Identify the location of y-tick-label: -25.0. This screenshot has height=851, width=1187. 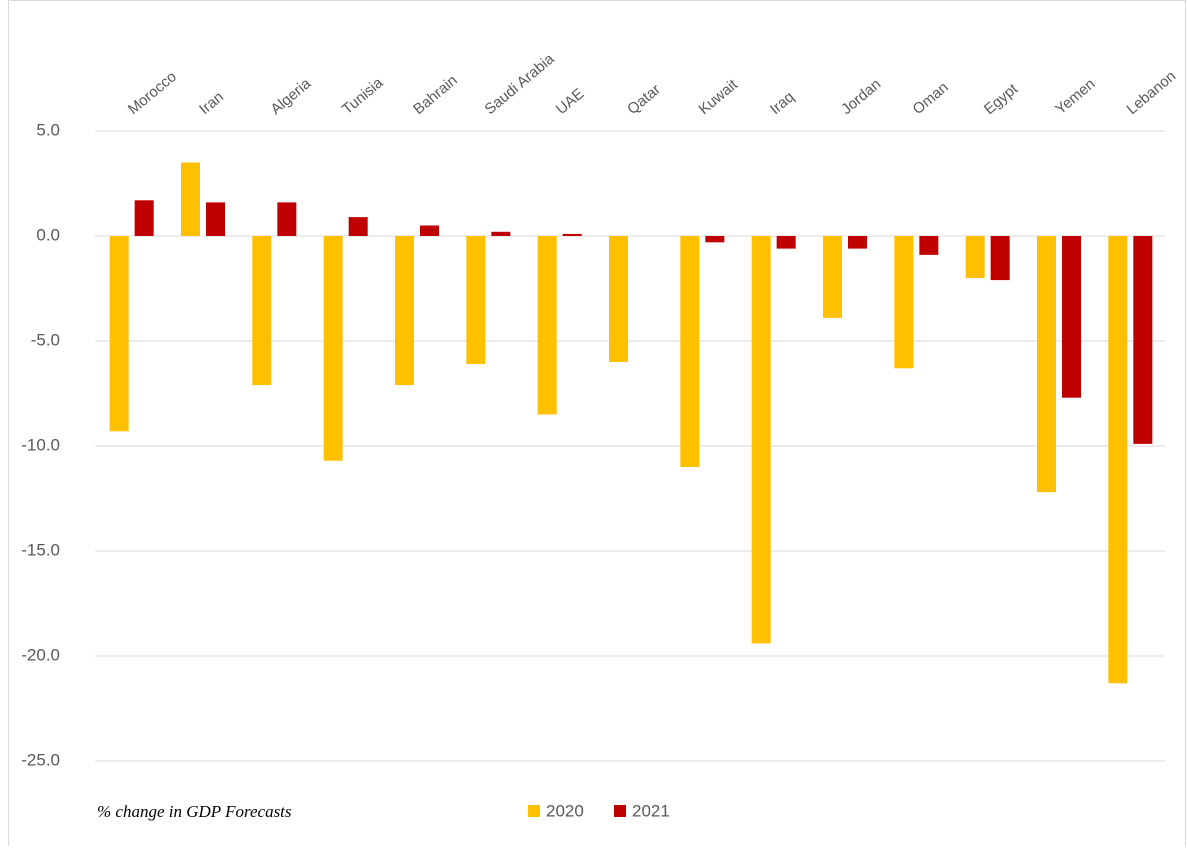
(40, 759).